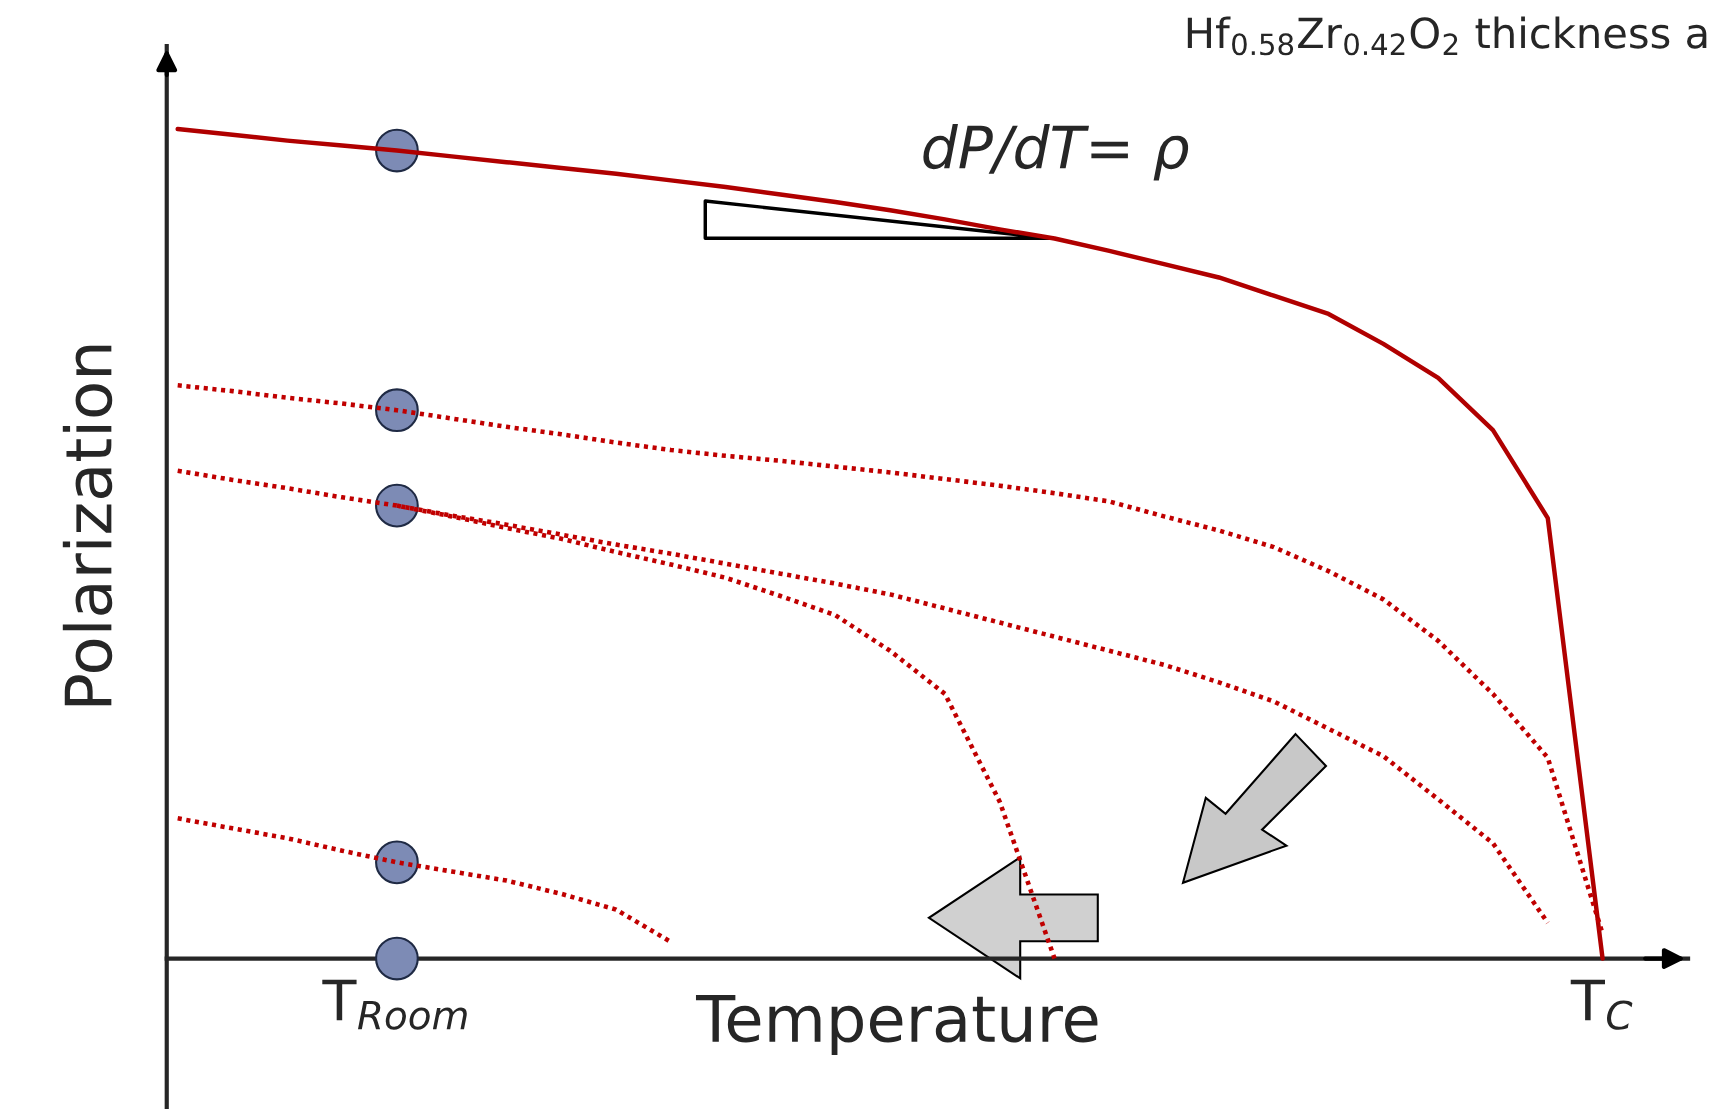 This screenshot has height=1109, width=1719. I want to click on x-tick-label: T$_{Room}$, so click(394, 1004).